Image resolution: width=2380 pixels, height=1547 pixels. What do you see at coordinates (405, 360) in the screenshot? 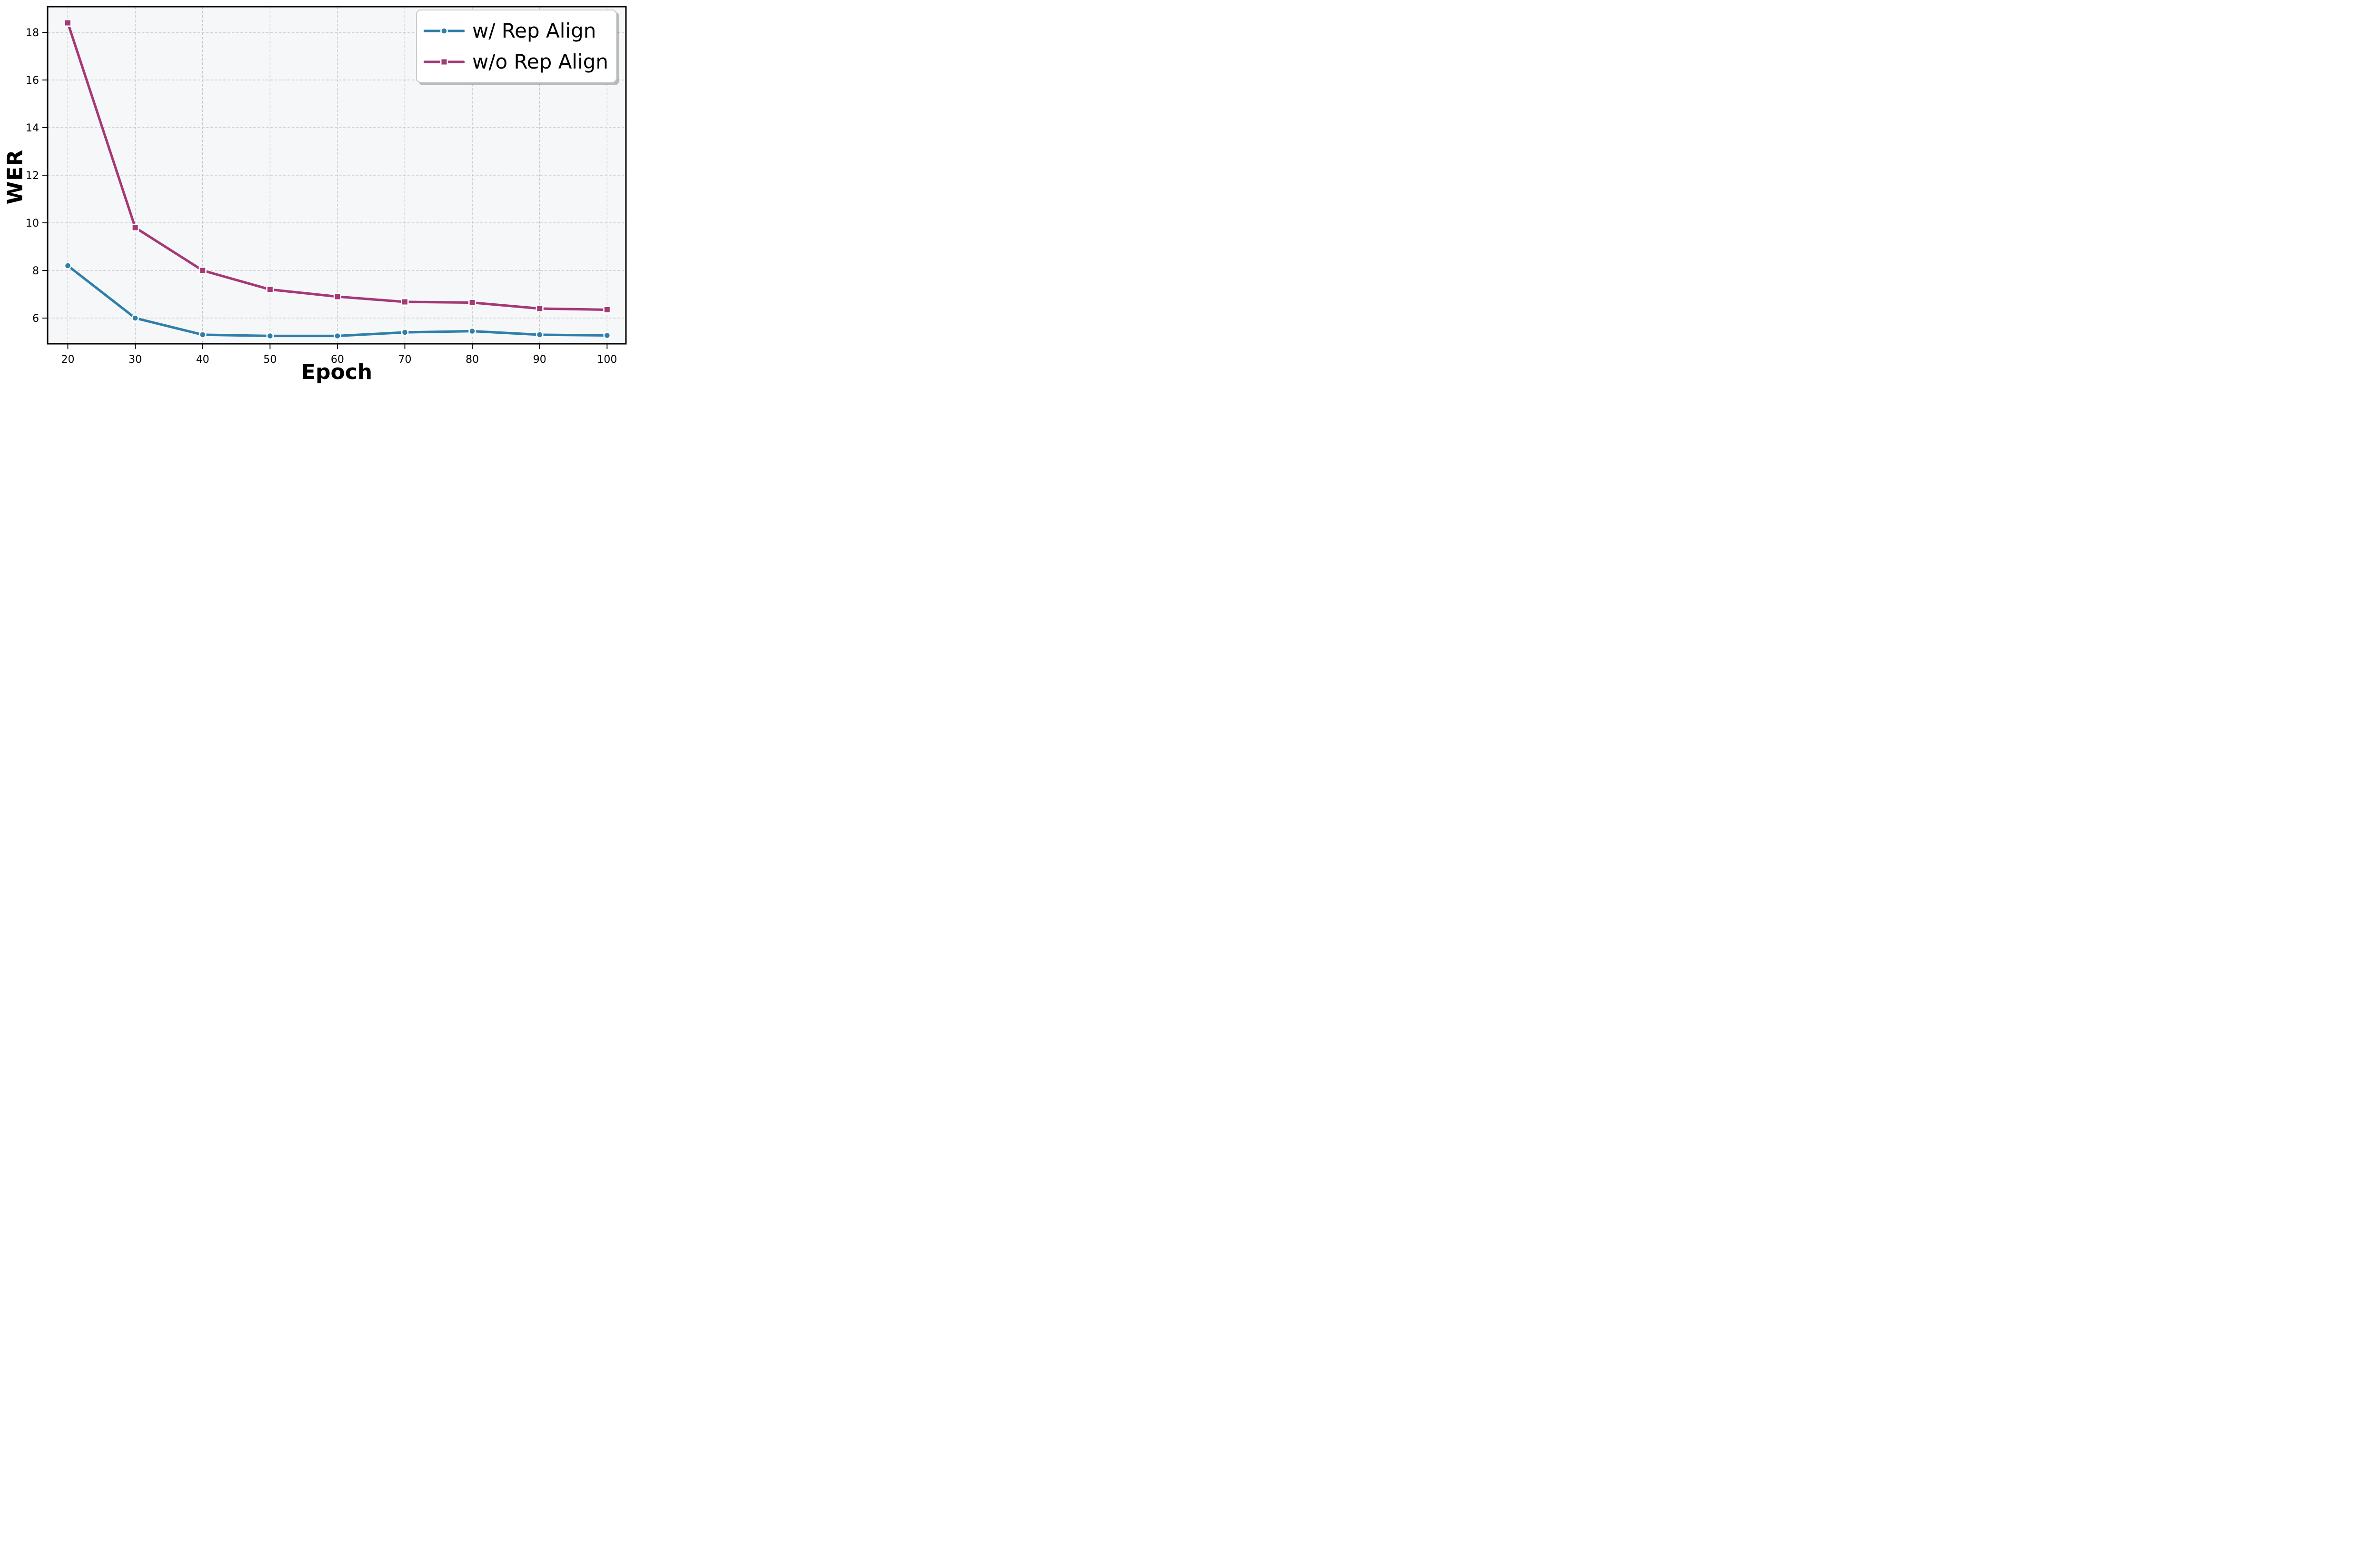
I see `x-tick-label: 70` at bounding box center [405, 360].